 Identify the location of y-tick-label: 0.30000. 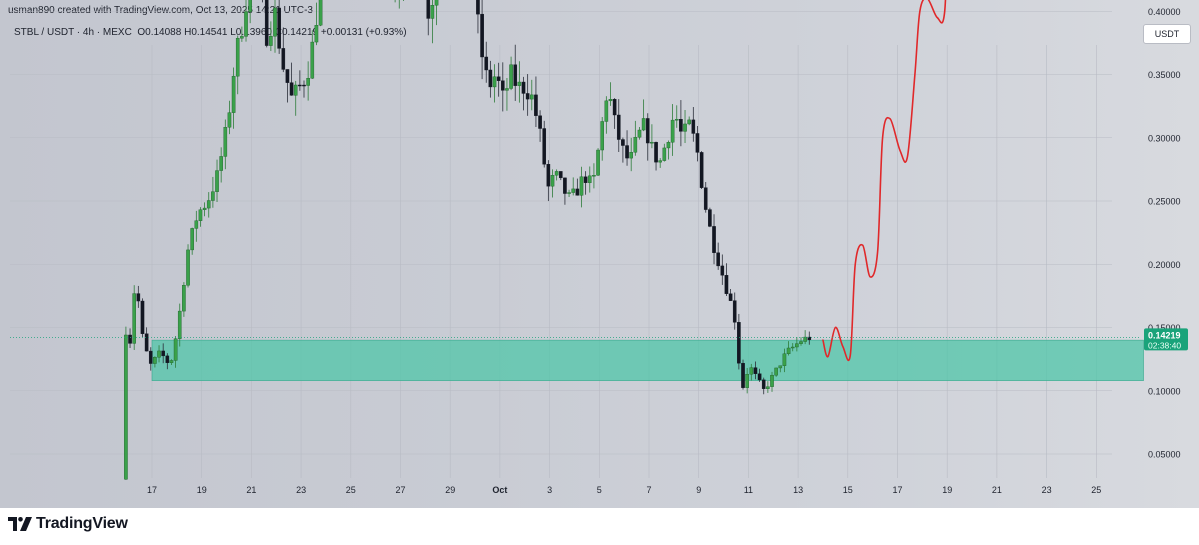
(1164, 138).